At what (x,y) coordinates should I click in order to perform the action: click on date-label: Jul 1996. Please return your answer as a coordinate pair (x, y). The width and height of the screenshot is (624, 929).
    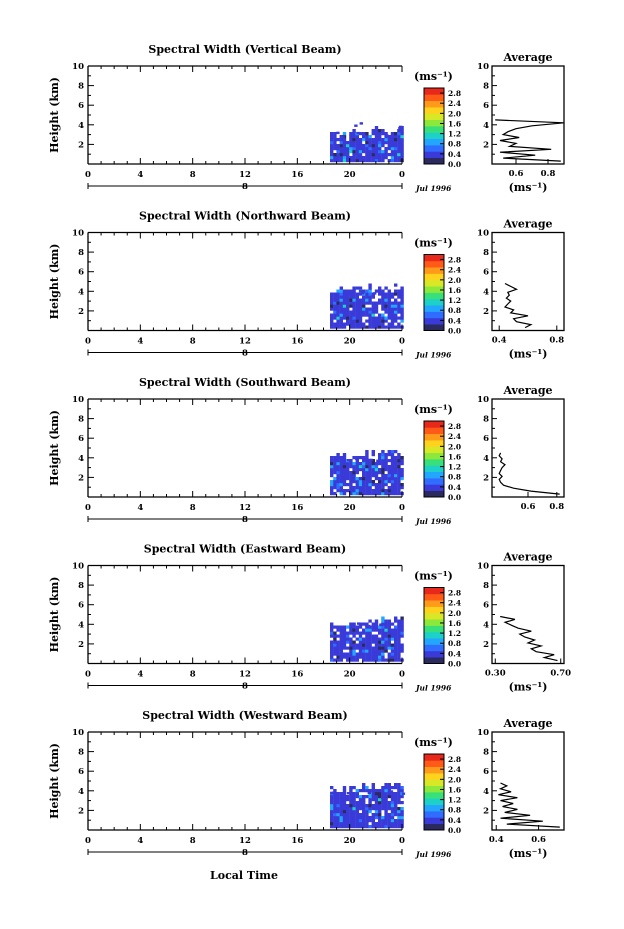
    Looking at the image, I should click on (433, 854).